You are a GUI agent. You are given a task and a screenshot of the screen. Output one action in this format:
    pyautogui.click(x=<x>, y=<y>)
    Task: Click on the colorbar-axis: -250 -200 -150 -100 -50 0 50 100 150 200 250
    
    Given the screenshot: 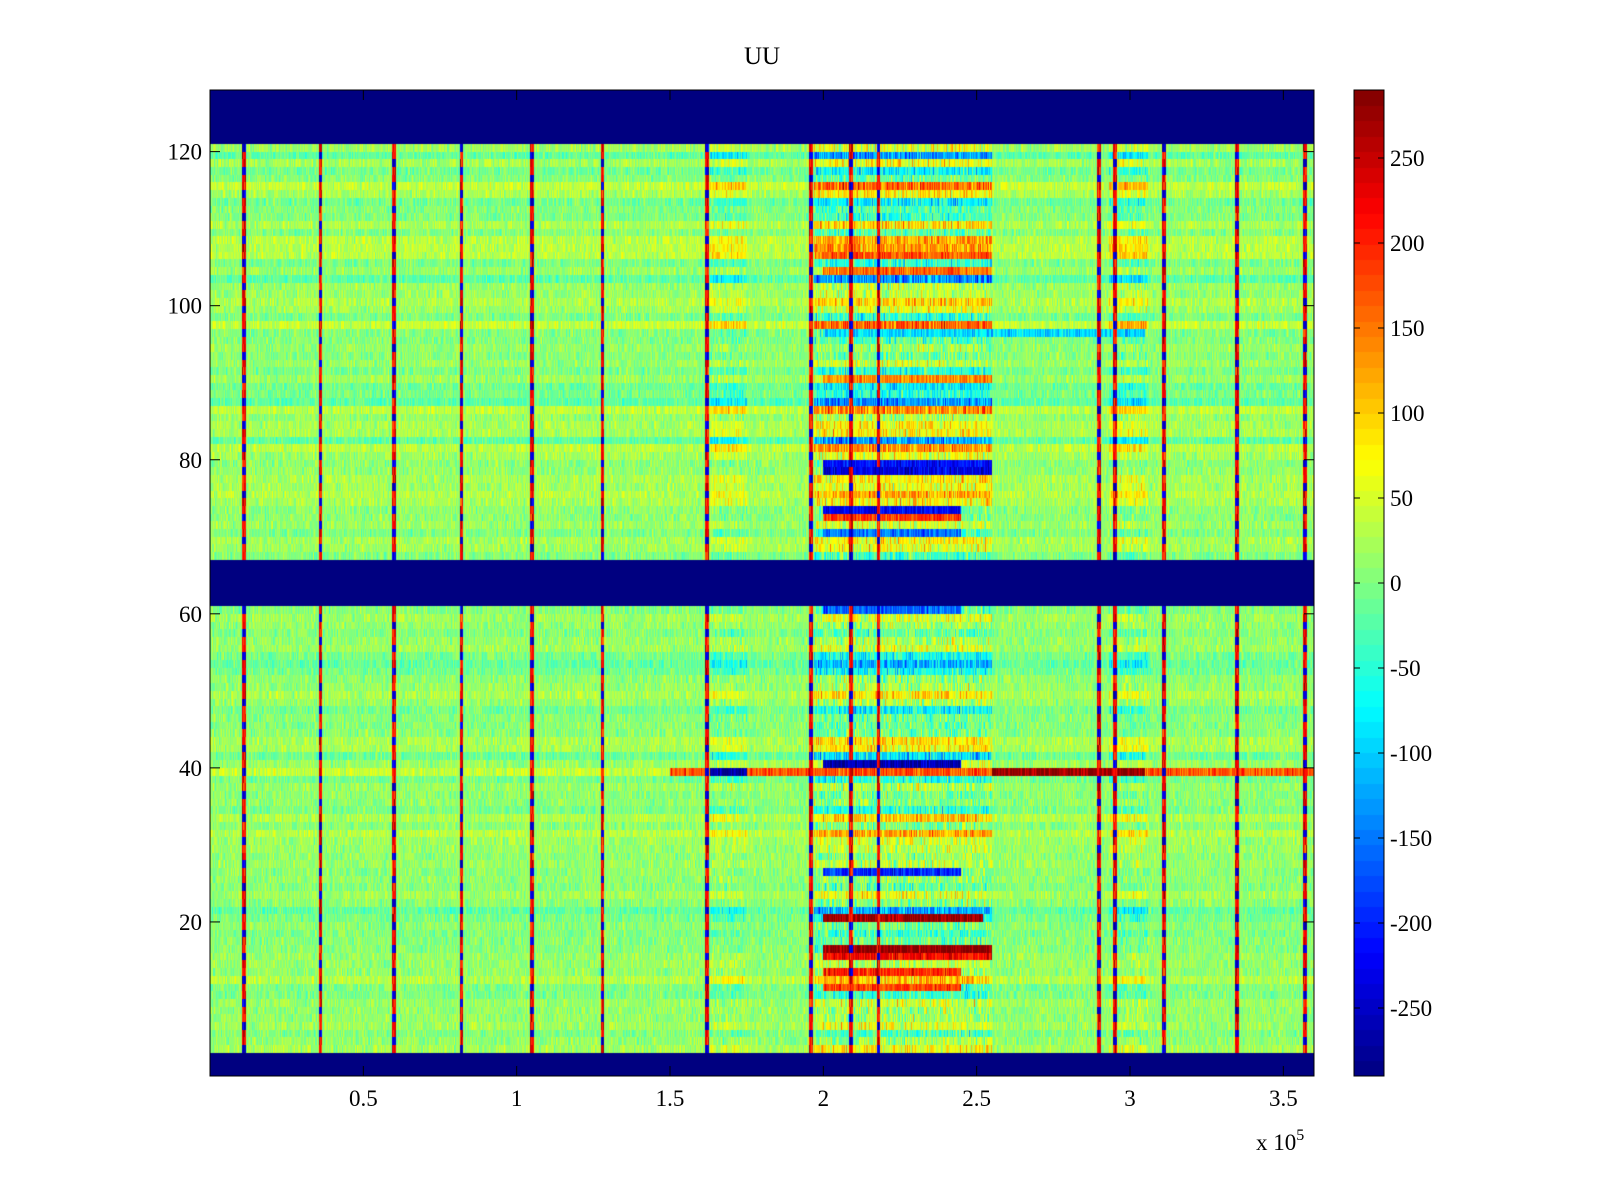 What is the action you would take?
    pyautogui.click(x=1393, y=583)
    